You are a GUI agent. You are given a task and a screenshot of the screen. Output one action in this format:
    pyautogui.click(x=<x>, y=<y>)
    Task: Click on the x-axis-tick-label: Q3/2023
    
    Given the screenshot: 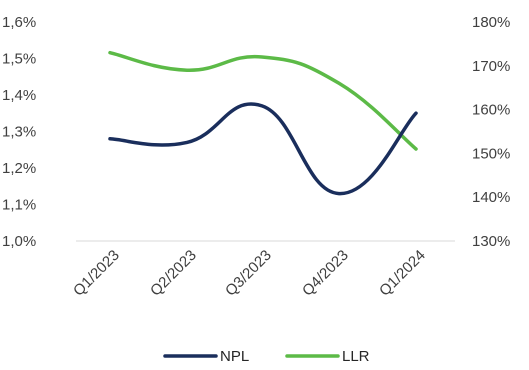 What is the action you would take?
    pyautogui.click(x=248, y=273)
    